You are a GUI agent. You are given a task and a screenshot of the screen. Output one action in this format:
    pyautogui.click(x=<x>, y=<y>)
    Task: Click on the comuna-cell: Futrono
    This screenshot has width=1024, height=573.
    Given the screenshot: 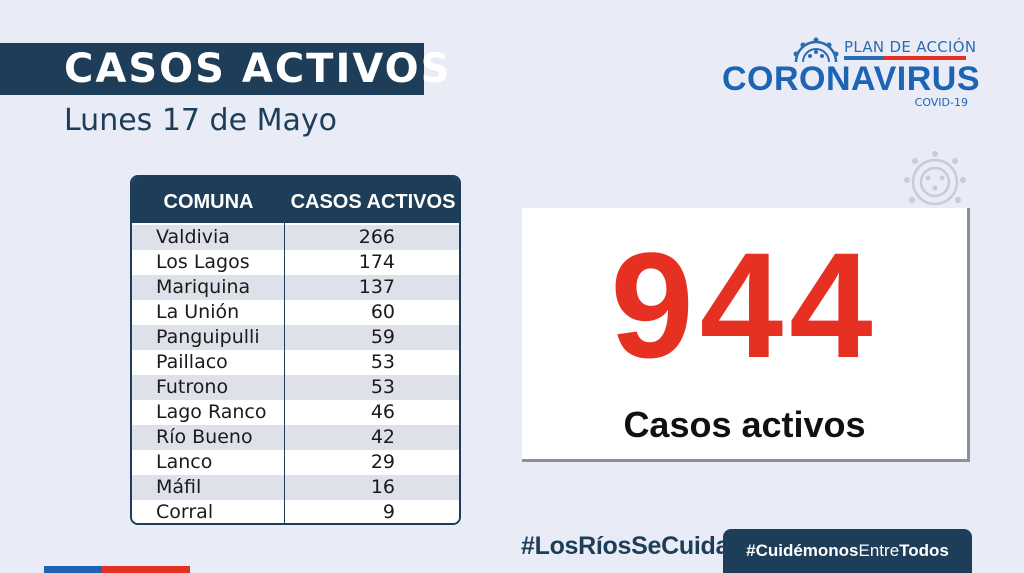 What is the action you would take?
    pyautogui.click(x=192, y=387)
    